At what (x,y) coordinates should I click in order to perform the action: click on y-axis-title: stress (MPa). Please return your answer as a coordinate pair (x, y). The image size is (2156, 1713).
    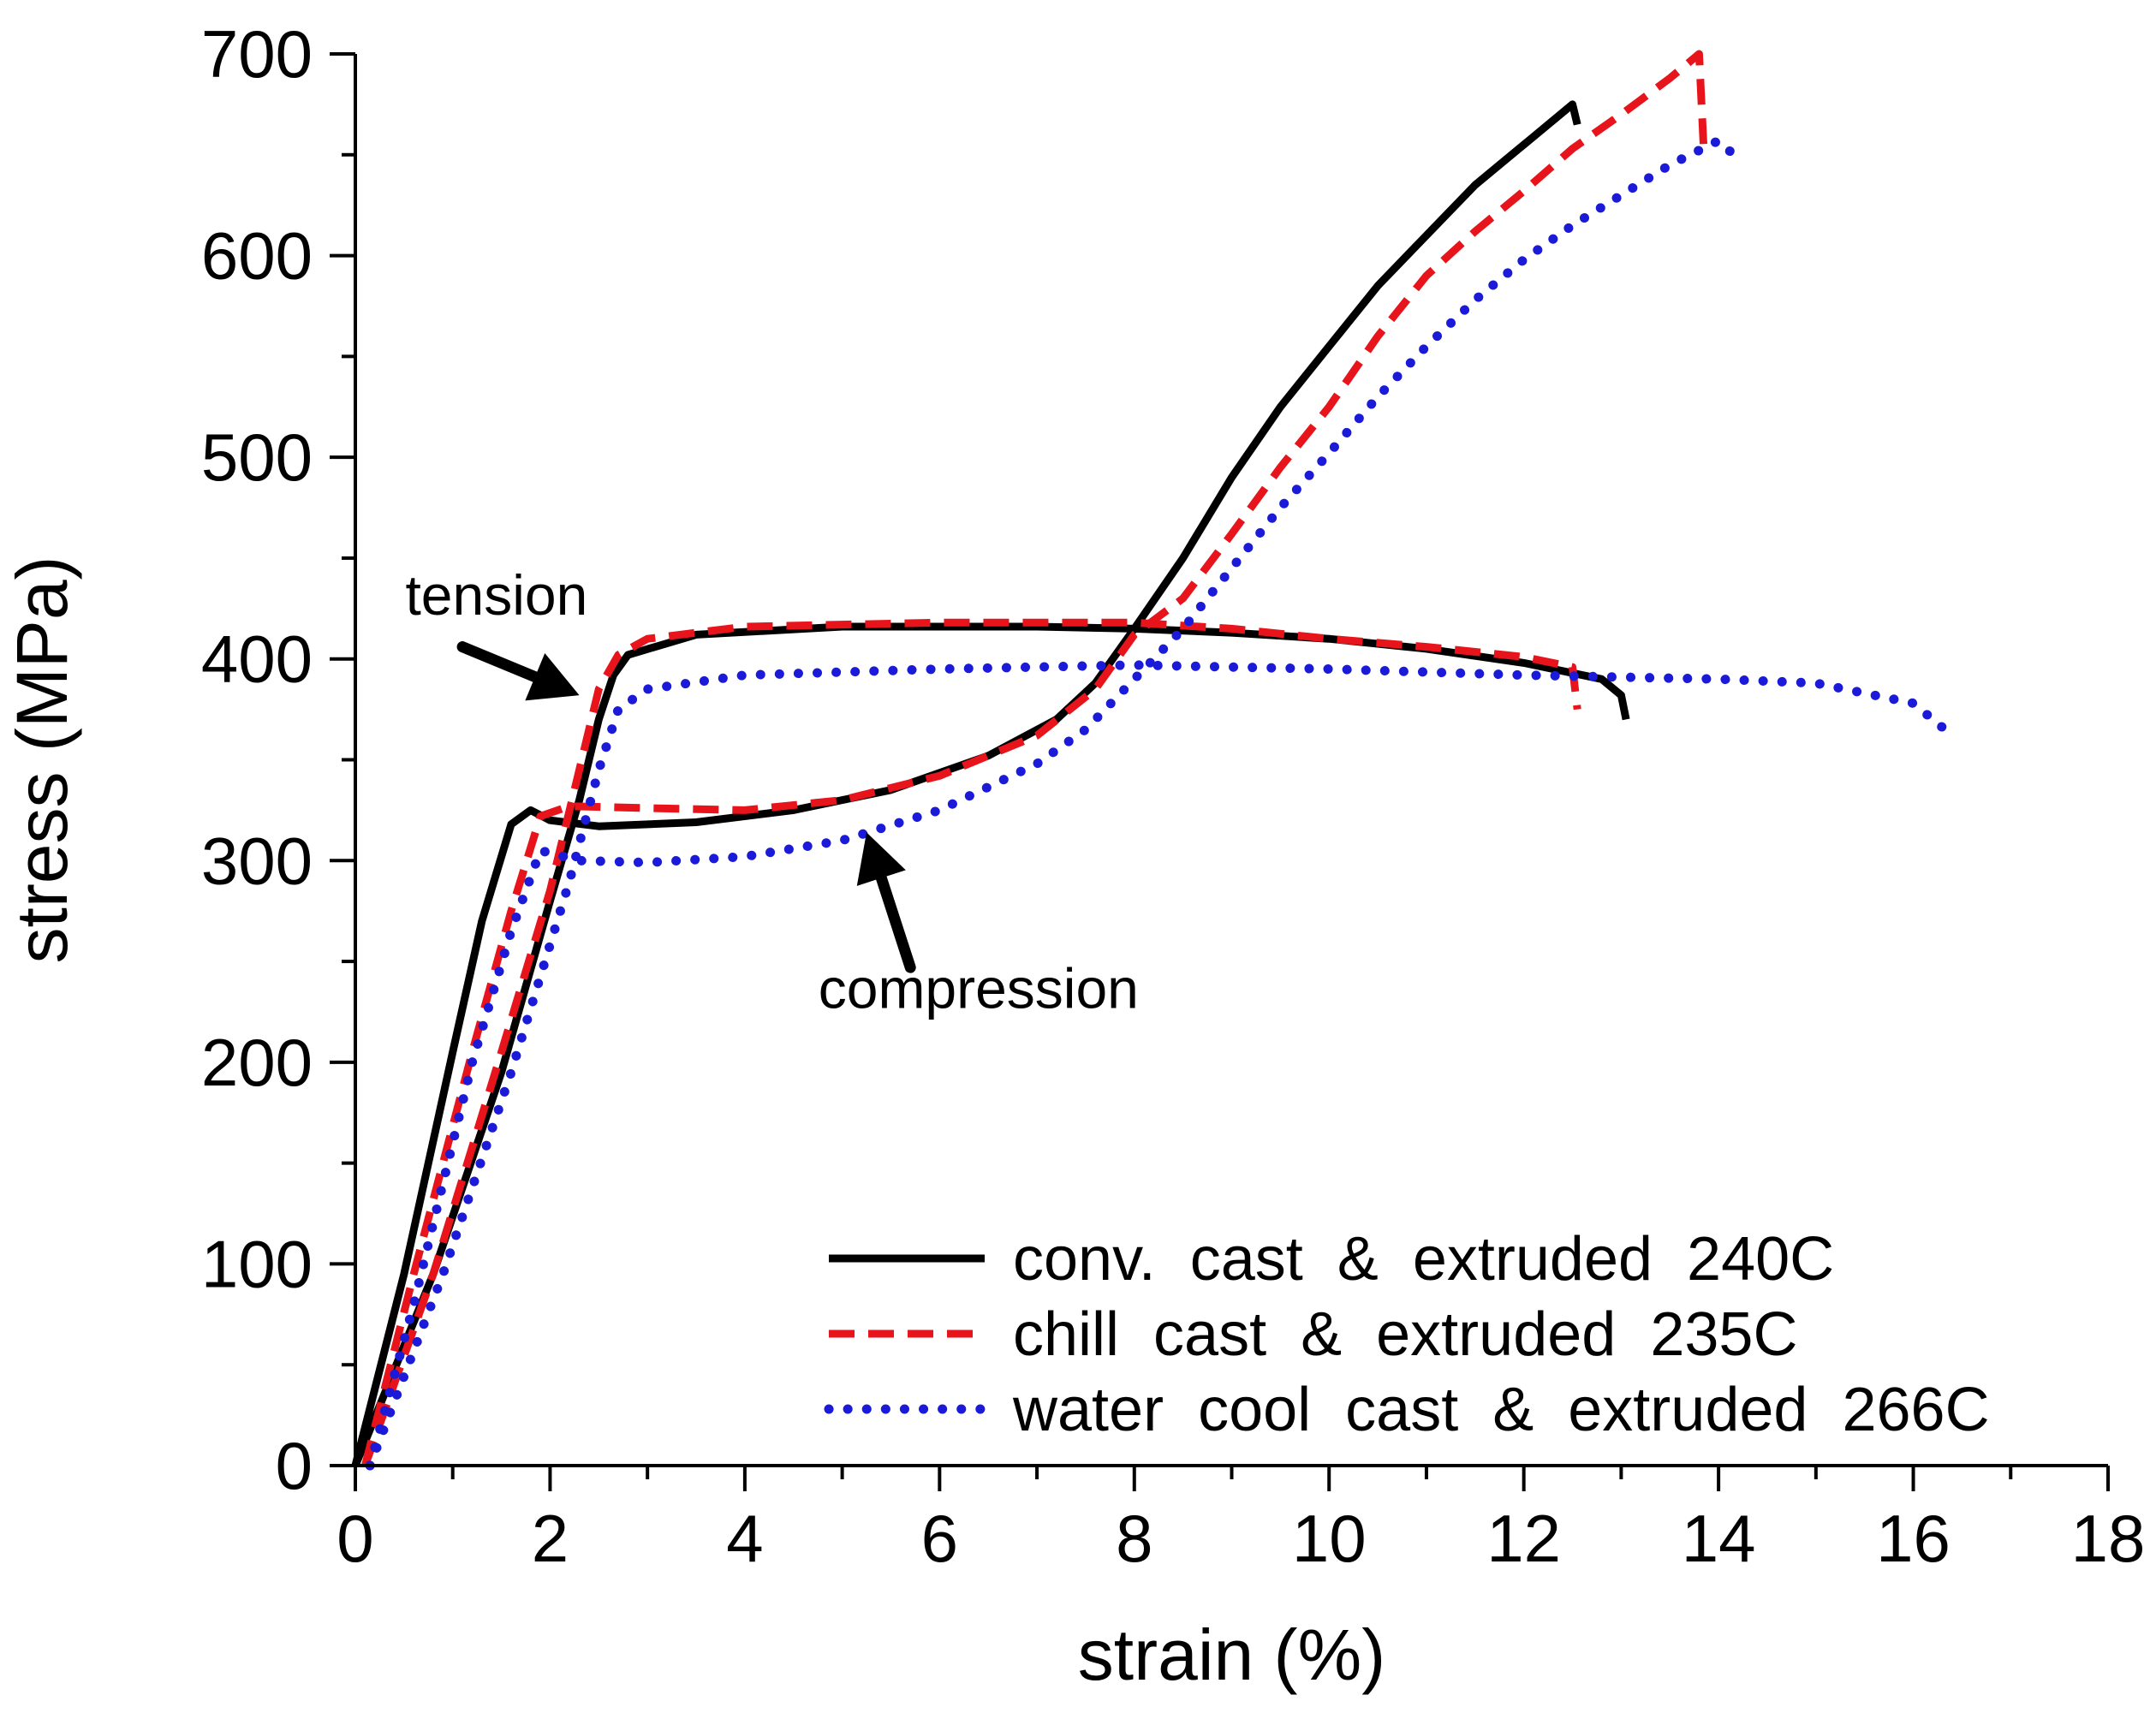
    Looking at the image, I should click on (42, 759).